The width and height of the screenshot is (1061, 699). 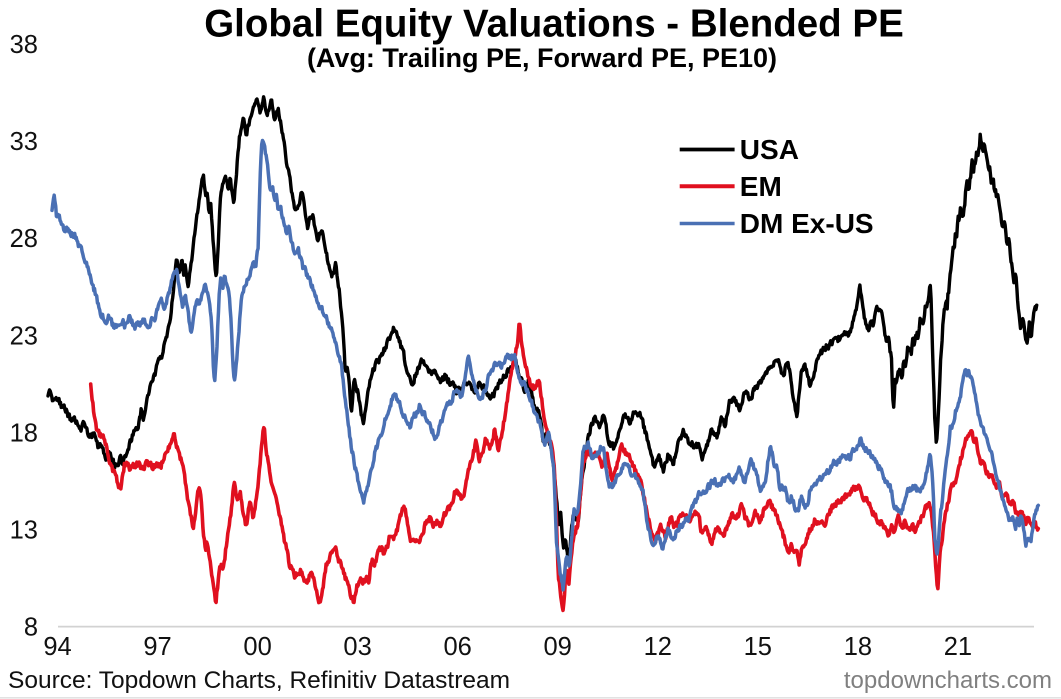 What do you see at coordinates (761, 186) in the screenshot?
I see `svg-text: EM` at bounding box center [761, 186].